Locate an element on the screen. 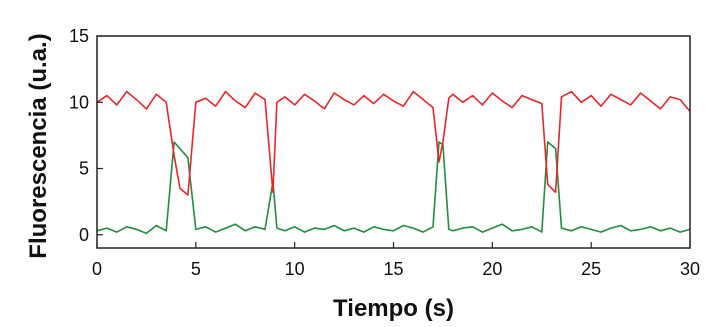  x-axis-title: Tiempo (s) is located at coordinates (393, 308).